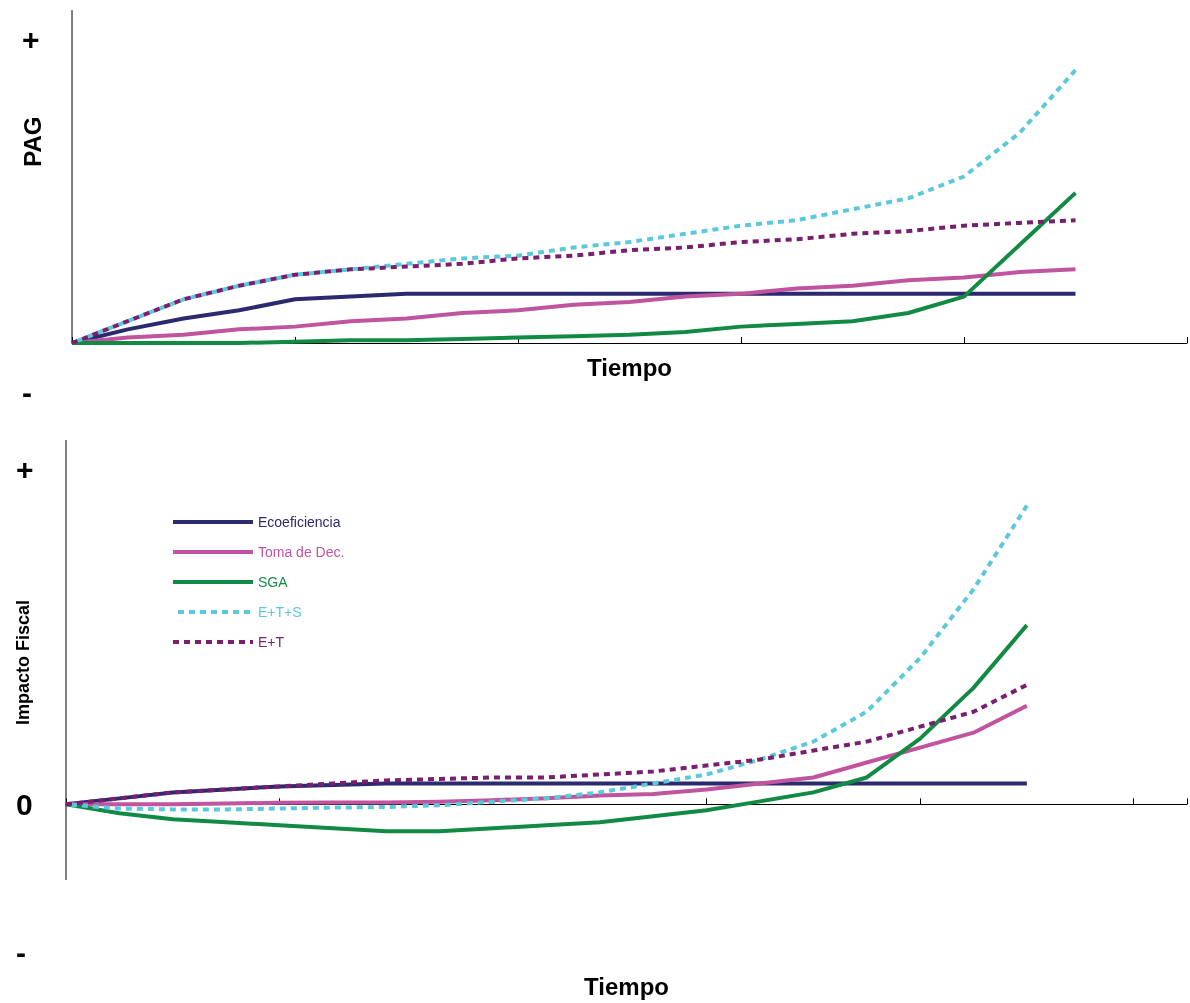 The image size is (1190, 1003). I want to click on y-axis-title: PAG, so click(32, 141).